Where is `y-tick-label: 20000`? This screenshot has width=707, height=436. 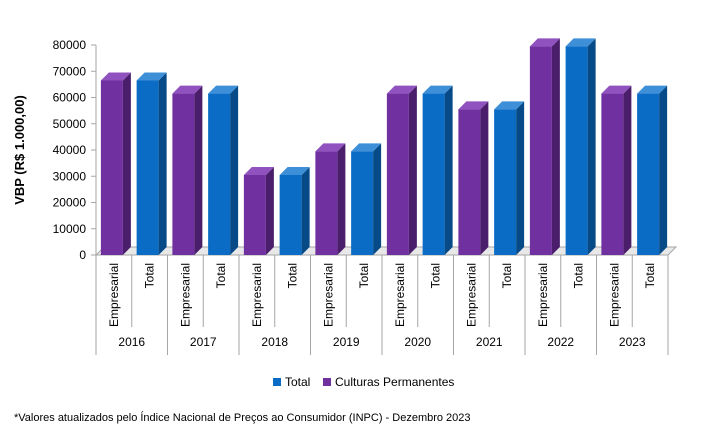 y-tick-label: 20000 is located at coordinates (70, 203).